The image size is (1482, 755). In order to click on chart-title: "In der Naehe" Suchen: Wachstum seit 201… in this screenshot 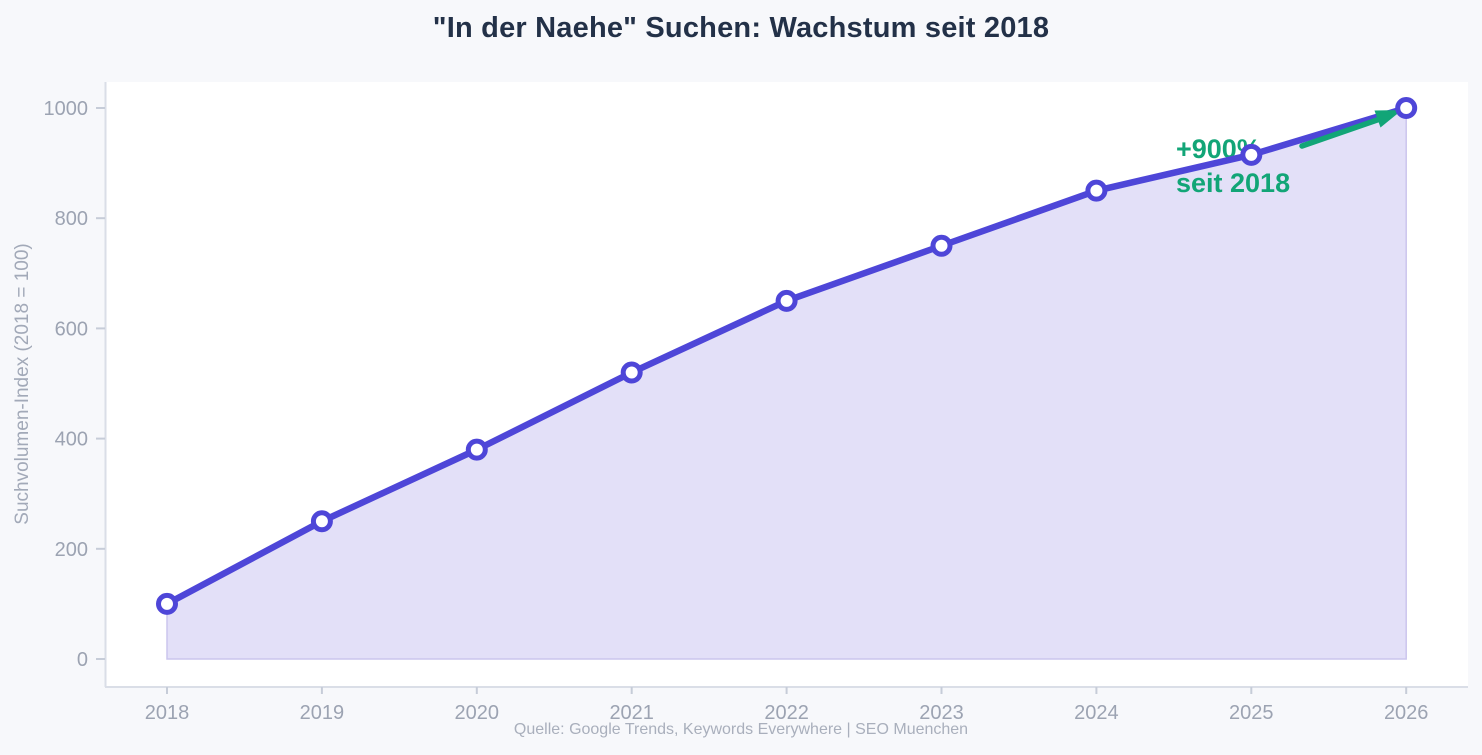, I will do `click(741, 28)`.